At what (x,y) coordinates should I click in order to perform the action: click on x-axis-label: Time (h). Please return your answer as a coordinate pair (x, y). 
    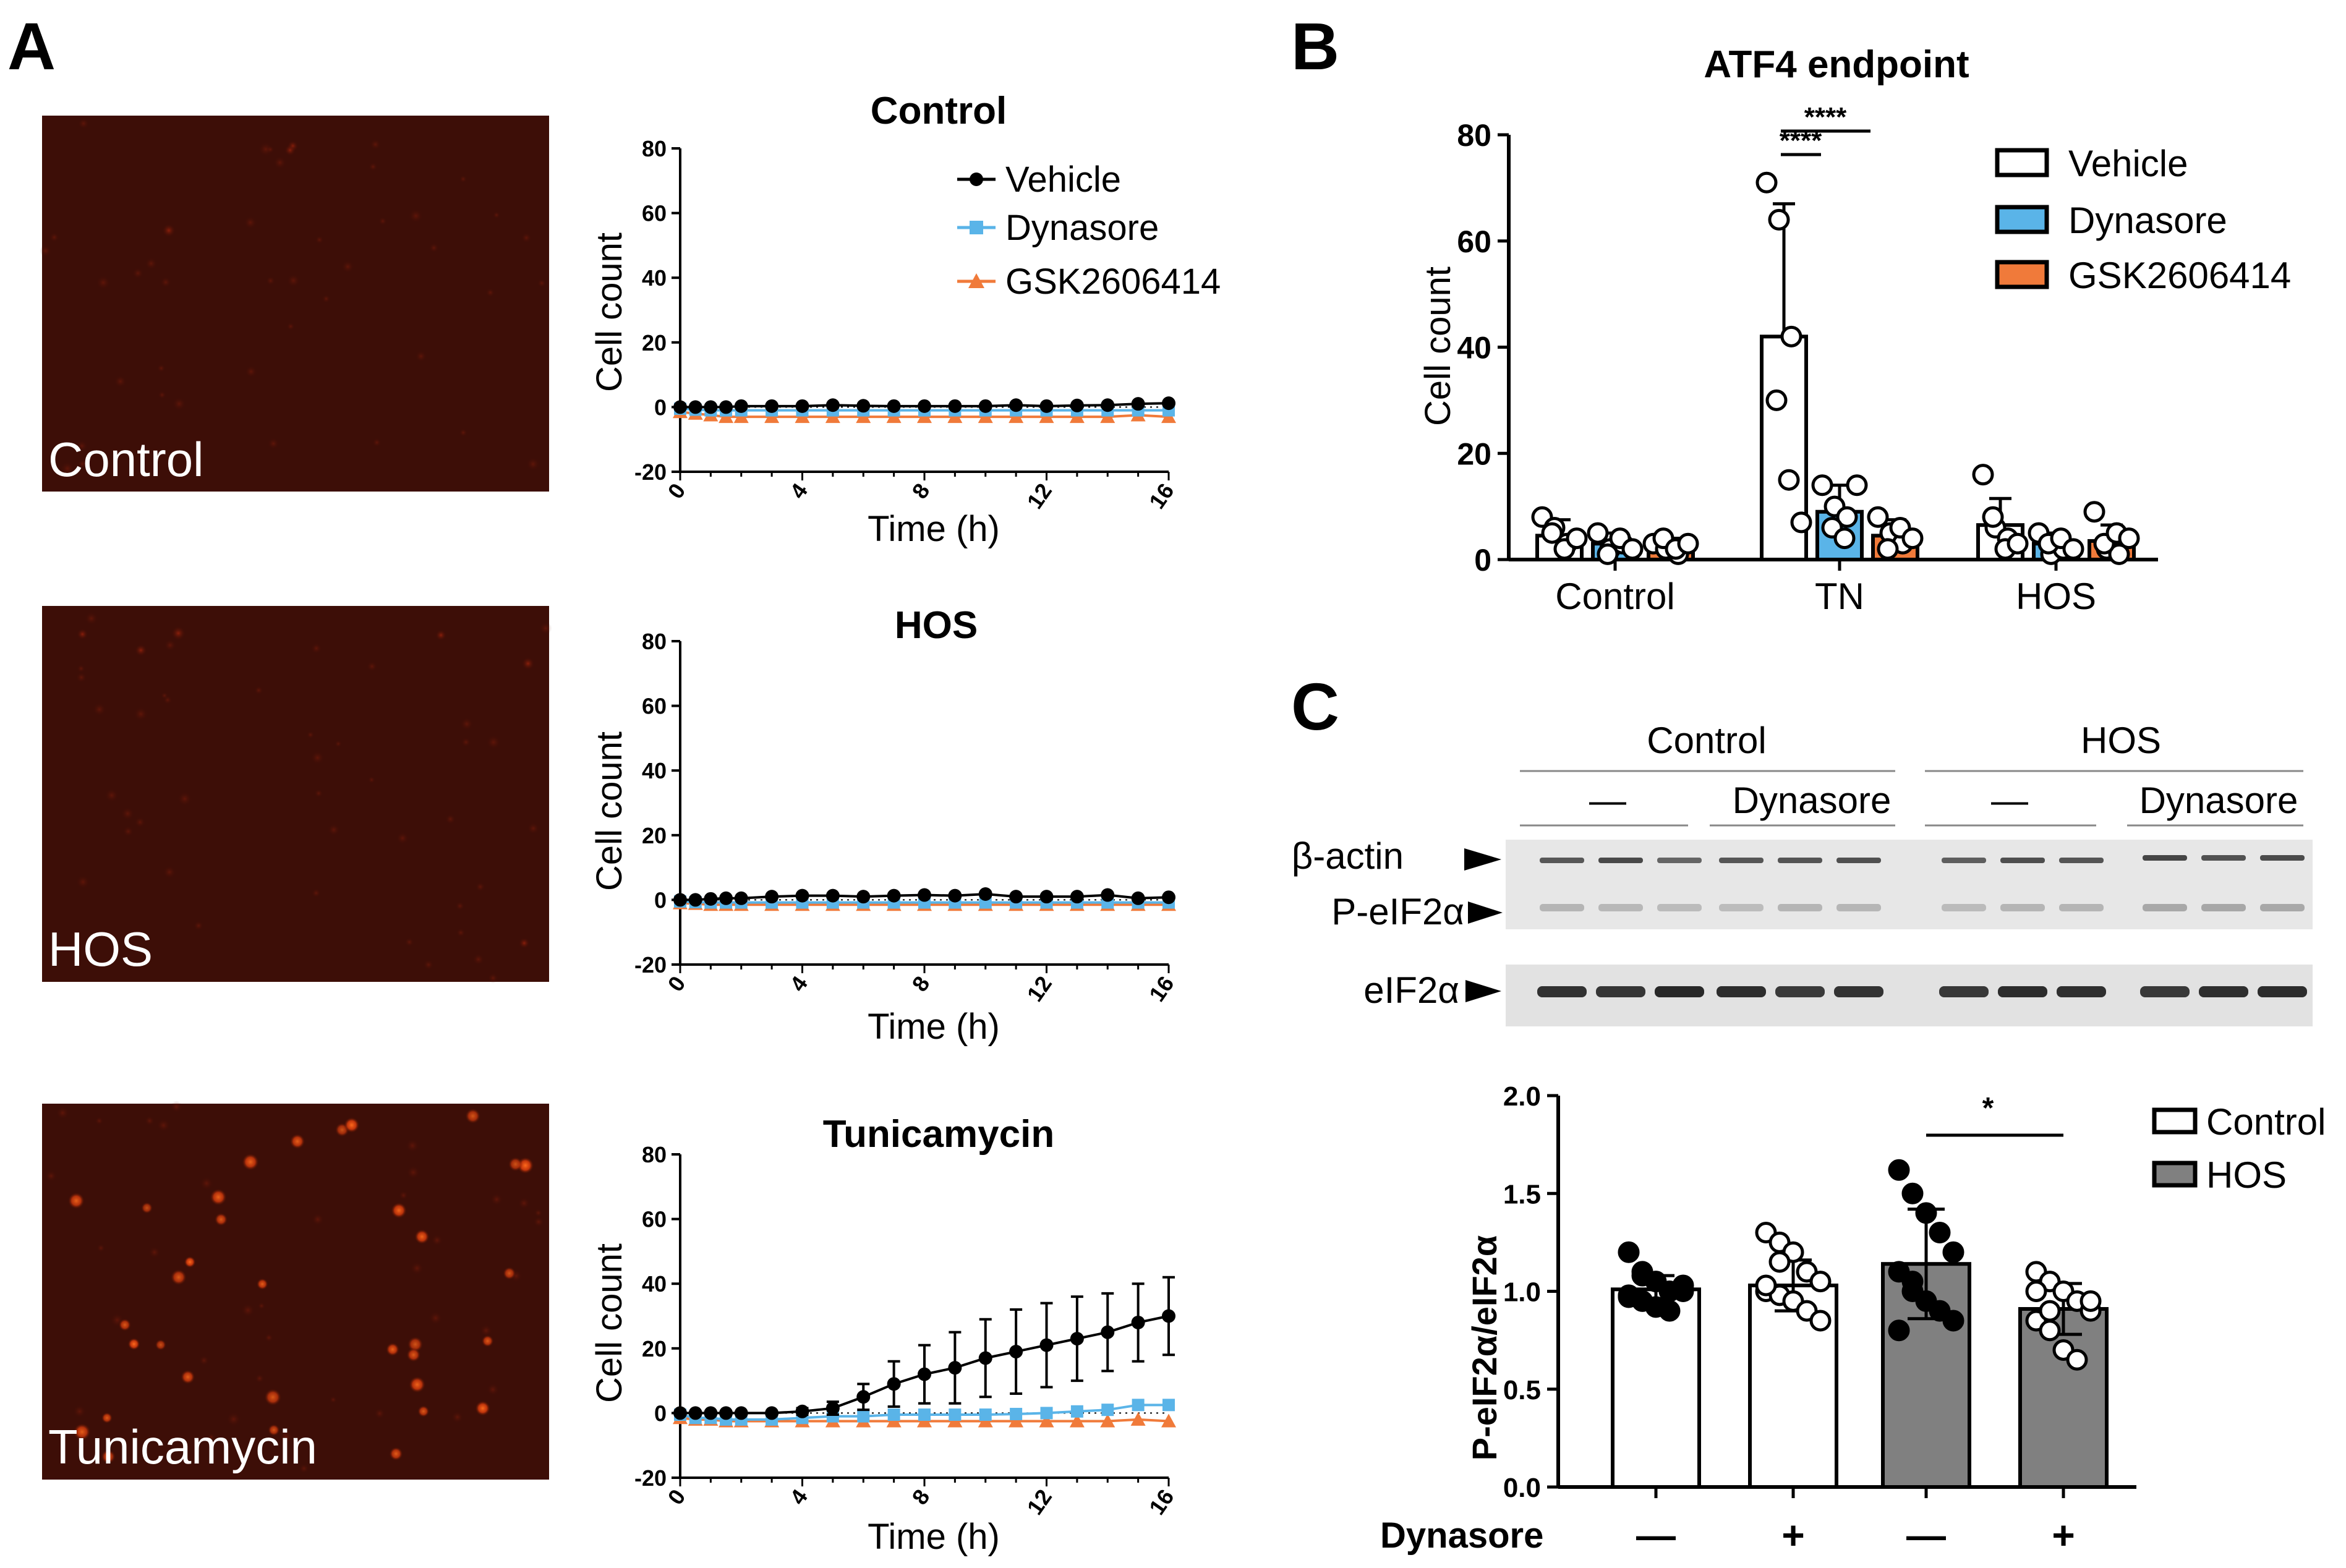
    Looking at the image, I should click on (934, 1027).